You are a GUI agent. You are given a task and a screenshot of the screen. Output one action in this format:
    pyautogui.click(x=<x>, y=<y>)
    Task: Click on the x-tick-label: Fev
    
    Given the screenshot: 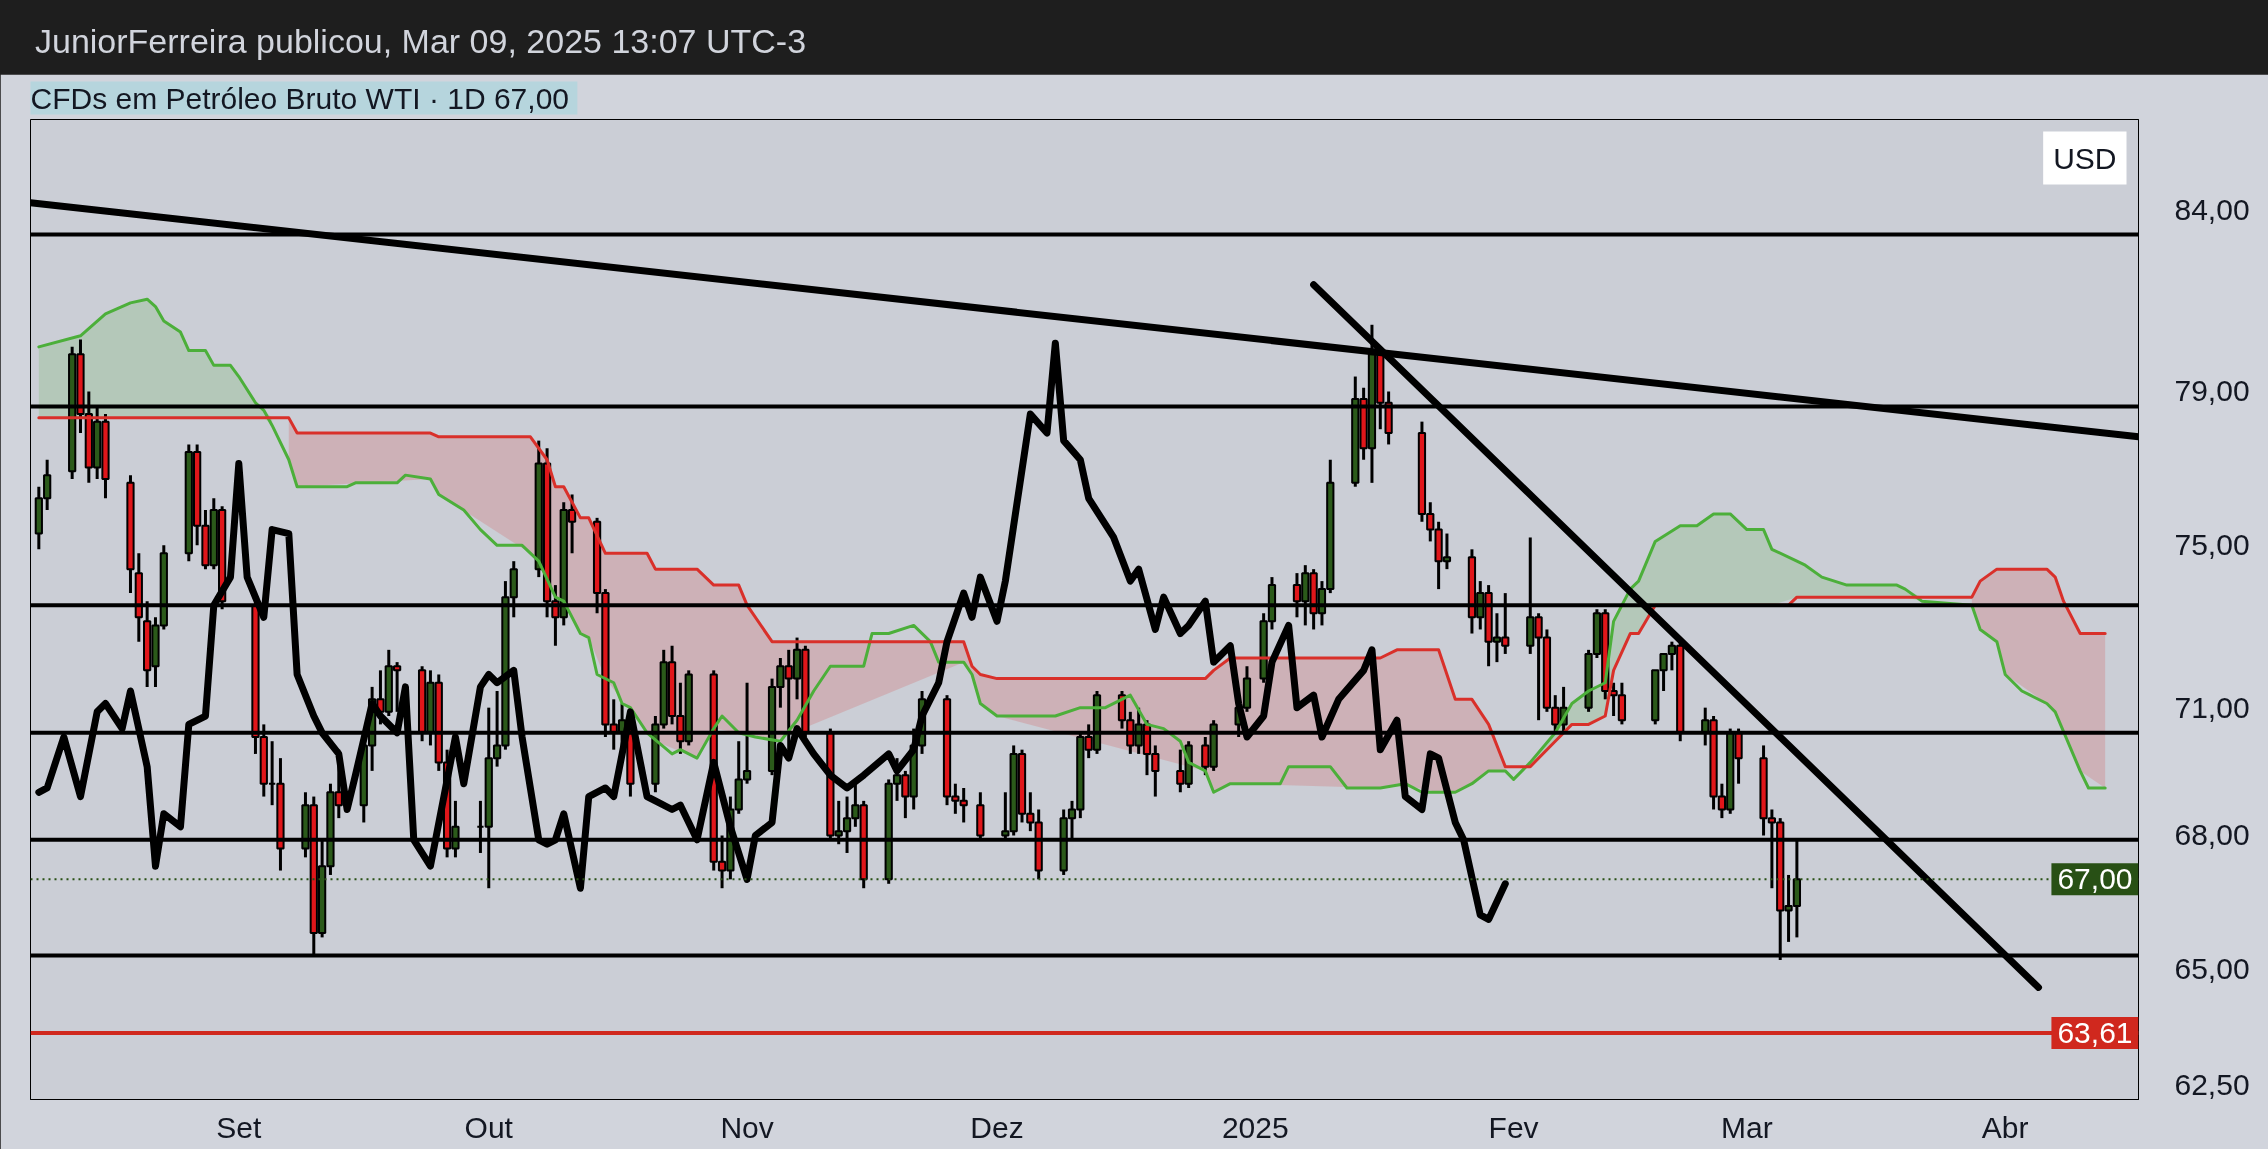 What is the action you would take?
    pyautogui.click(x=1513, y=1127)
    